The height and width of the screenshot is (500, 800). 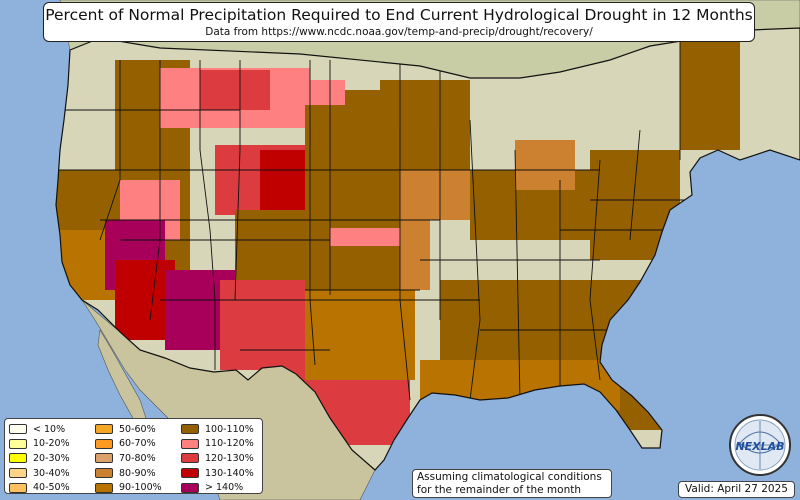 I want to click on wyoming-darkred, so click(x=282, y=180).